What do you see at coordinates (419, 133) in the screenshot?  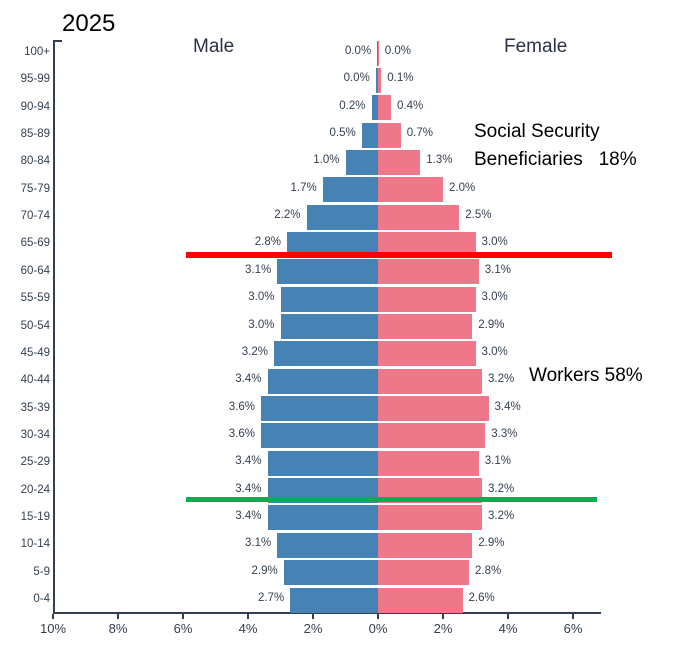 I see `female-value-label: 0.7%` at bounding box center [419, 133].